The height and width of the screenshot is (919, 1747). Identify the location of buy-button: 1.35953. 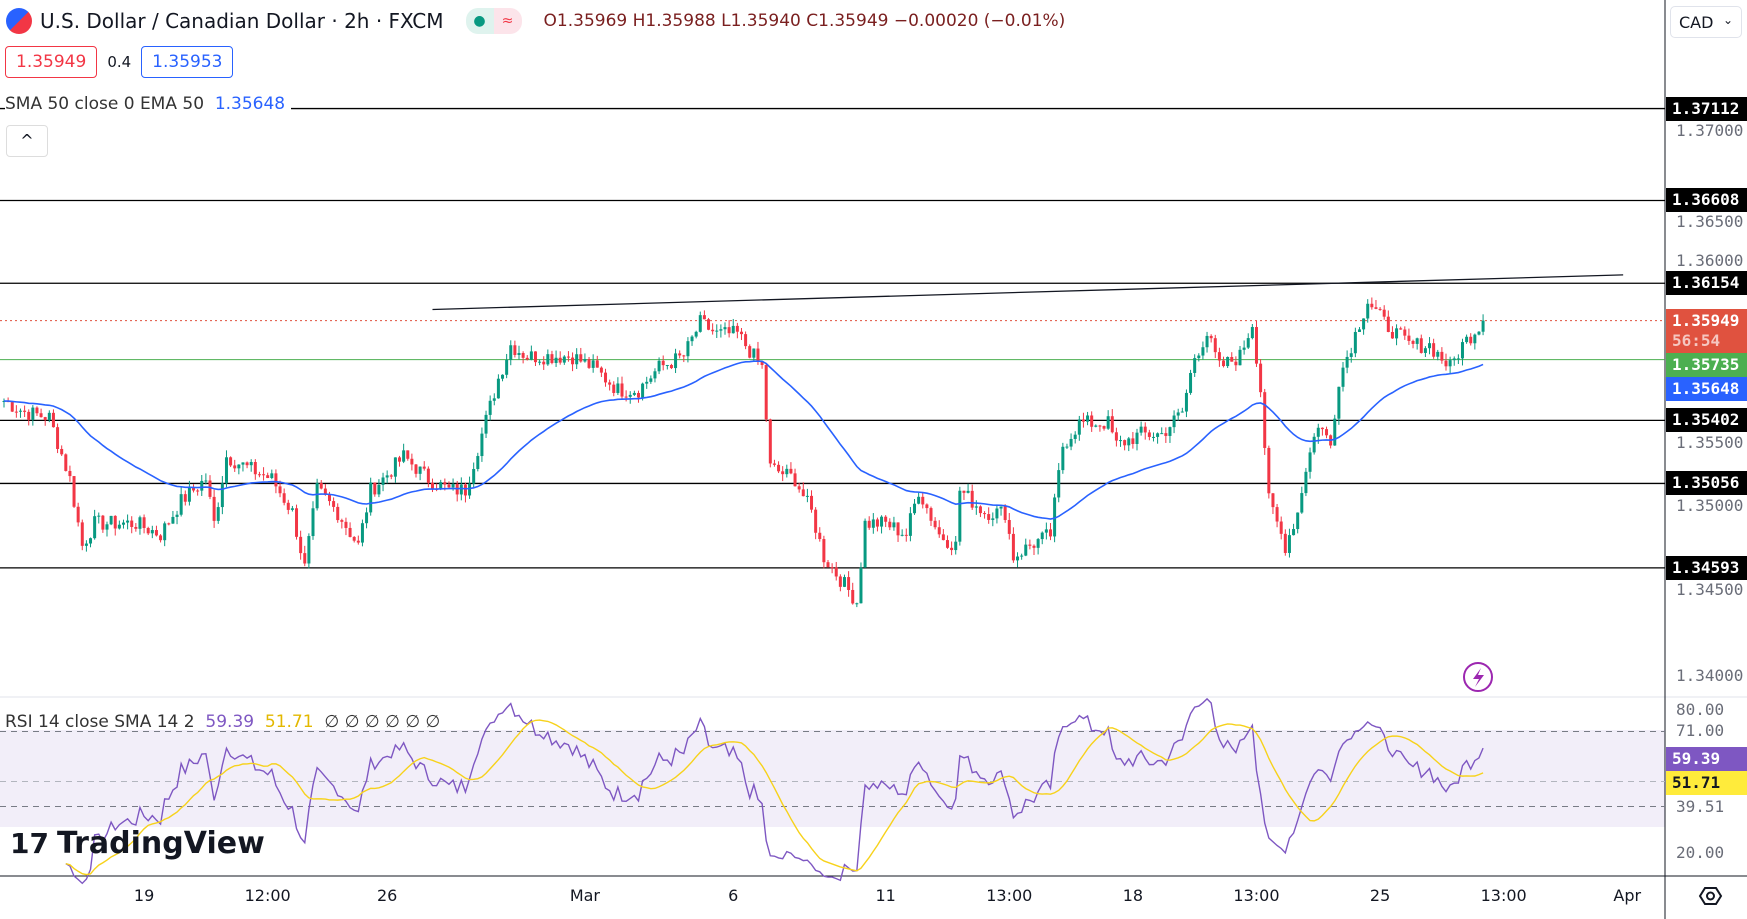
(187, 62).